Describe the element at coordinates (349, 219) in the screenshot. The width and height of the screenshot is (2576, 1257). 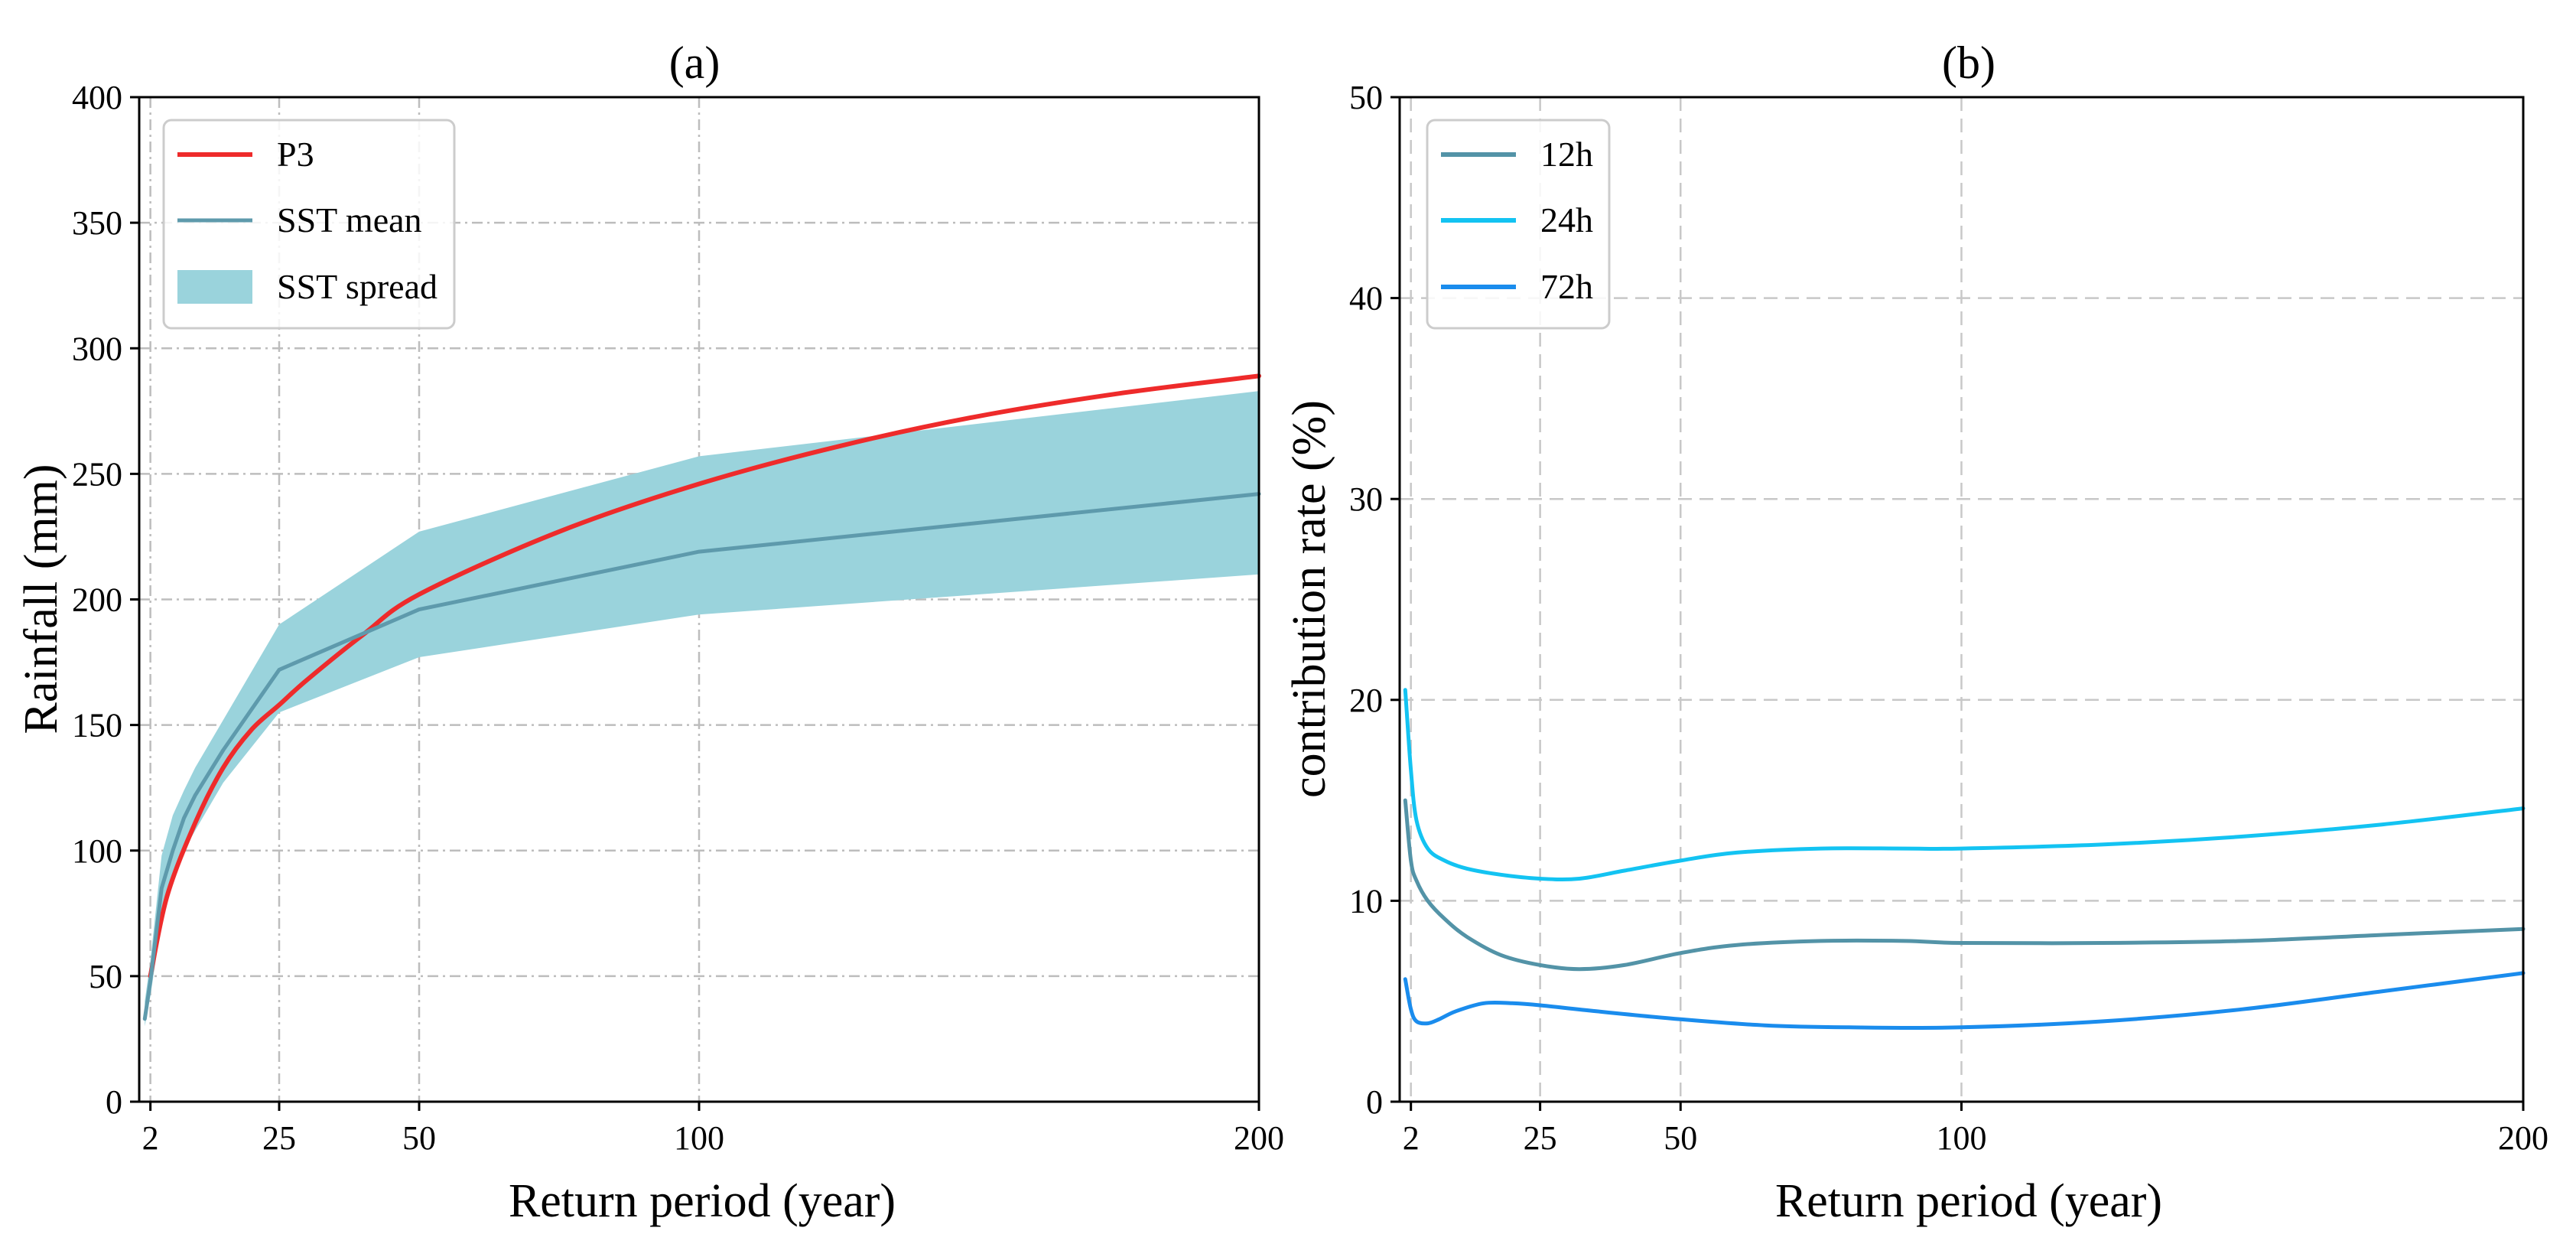
I see `legend-sst-mean-label: SST mean` at that location.